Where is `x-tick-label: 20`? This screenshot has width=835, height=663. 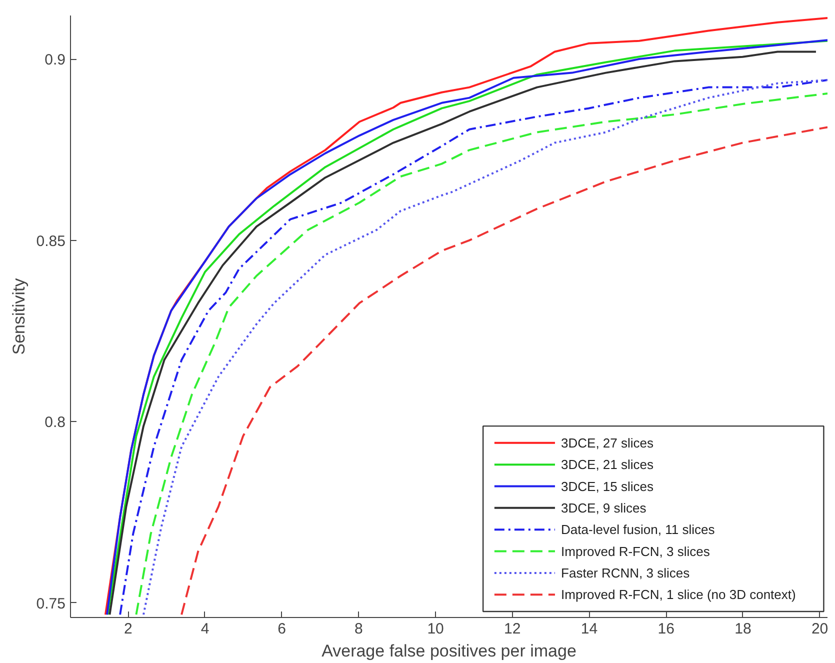
x-tick-label: 20 is located at coordinates (819, 629).